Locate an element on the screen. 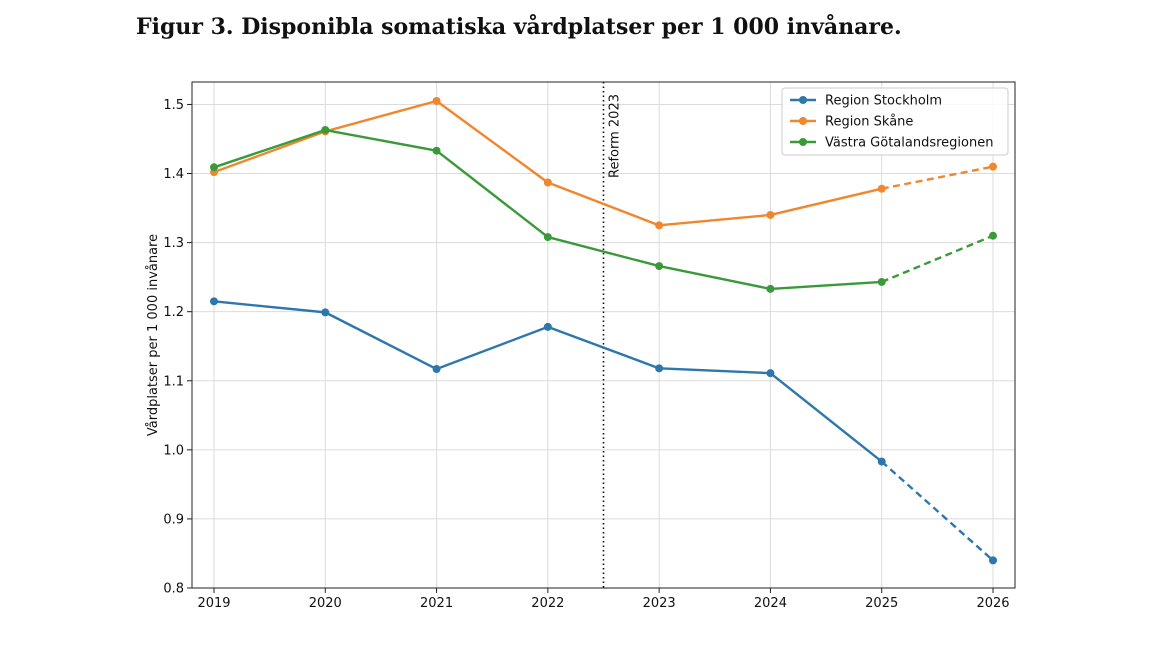 This screenshot has width=1152, height=648. x-tick-label: 2024 is located at coordinates (770, 603).